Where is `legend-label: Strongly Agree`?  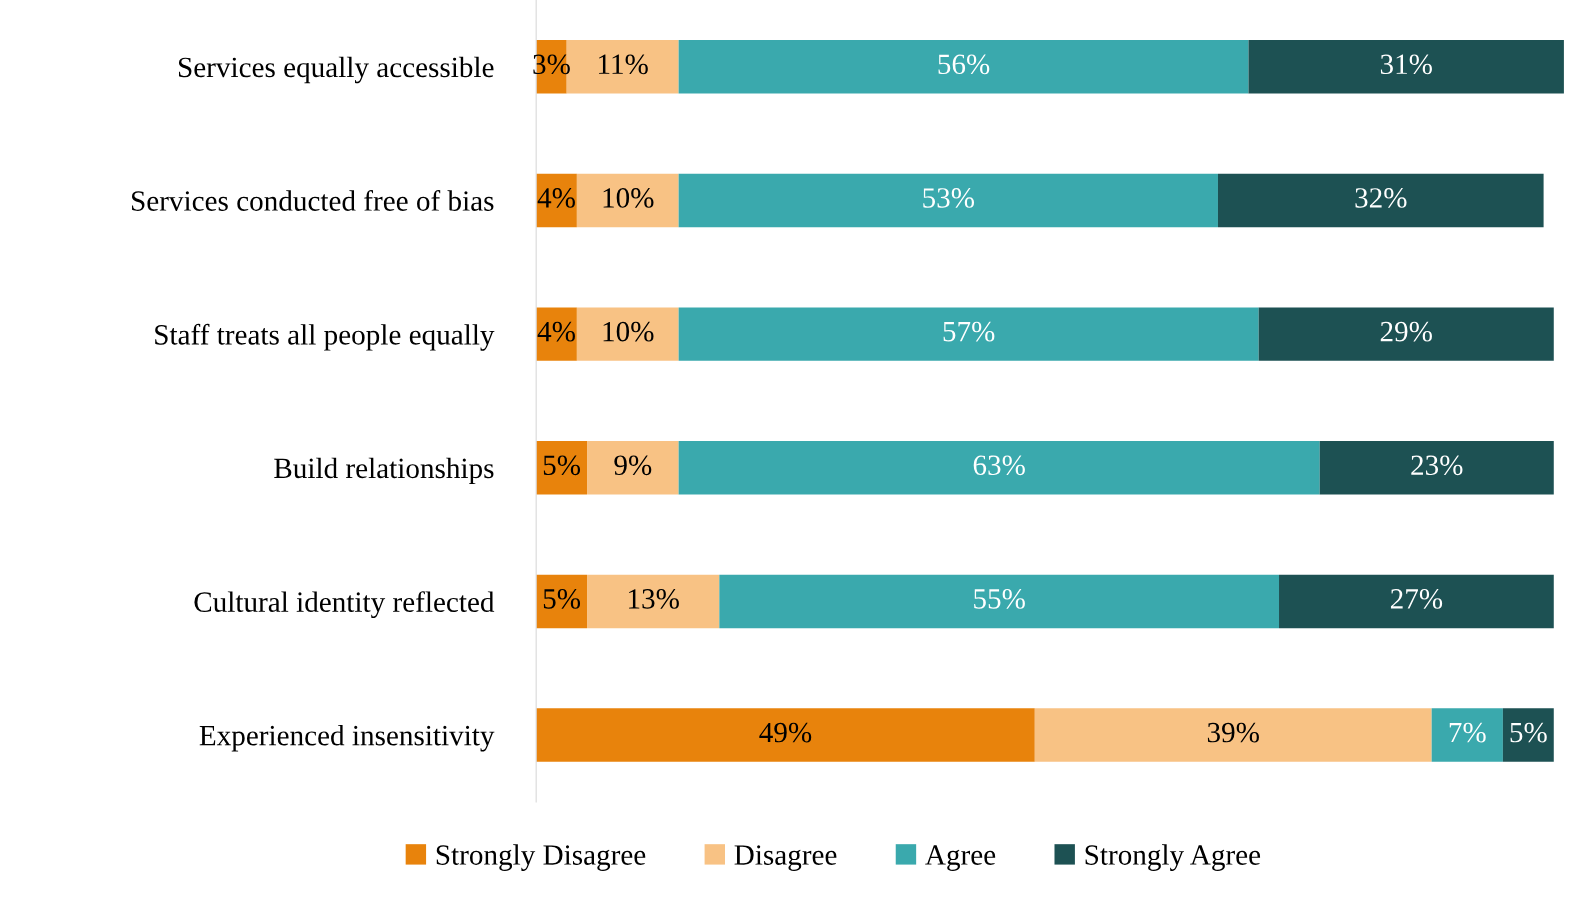
legend-label: Strongly Agree is located at coordinates (1173, 857).